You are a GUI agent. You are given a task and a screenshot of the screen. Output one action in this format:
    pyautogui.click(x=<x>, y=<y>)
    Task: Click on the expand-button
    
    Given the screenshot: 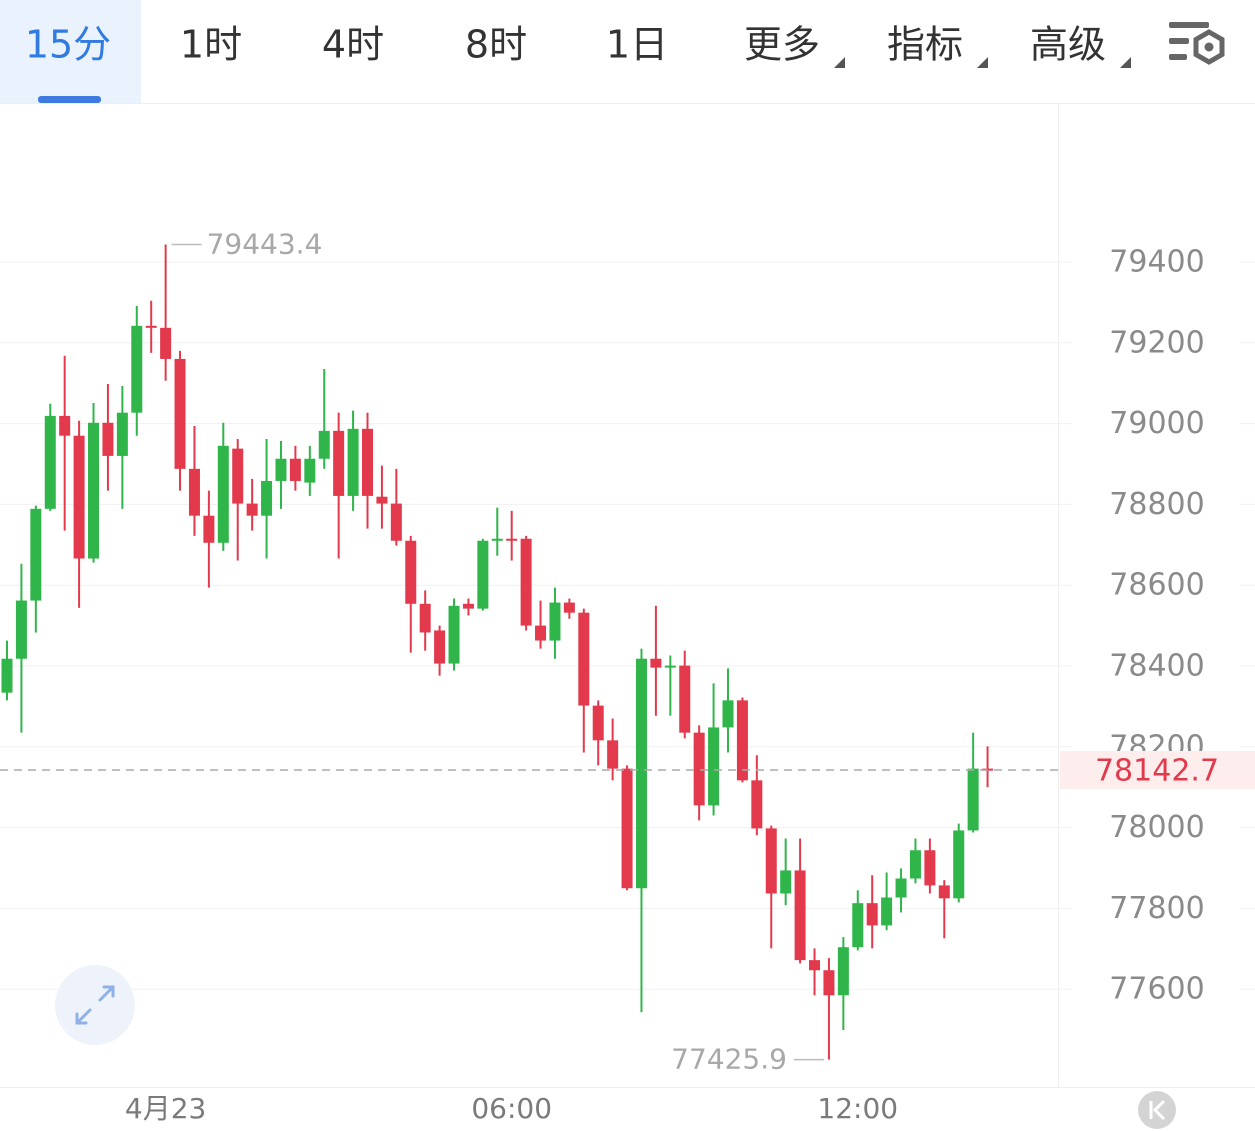 What is the action you would take?
    pyautogui.click(x=95, y=1005)
    